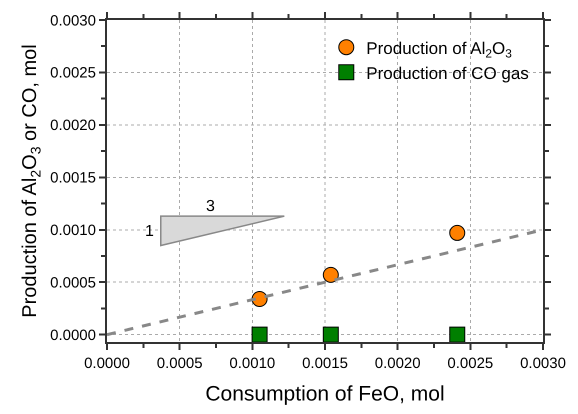 The height and width of the screenshot is (414, 578). What do you see at coordinates (107, 363) in the screenshot?
I see `x-tick-label: 0.0000` at bounding box center [107, 363].